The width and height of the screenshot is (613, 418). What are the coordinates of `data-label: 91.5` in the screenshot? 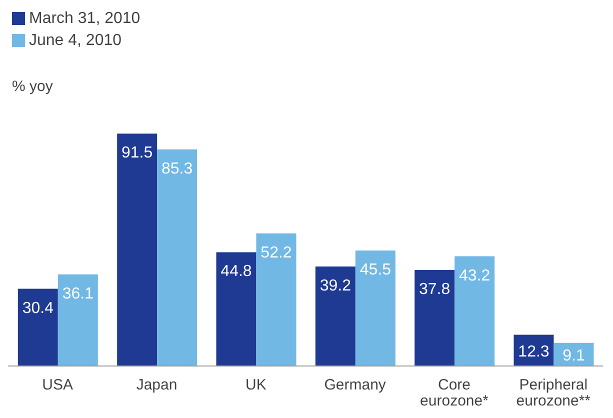 It's located at (137, 153).